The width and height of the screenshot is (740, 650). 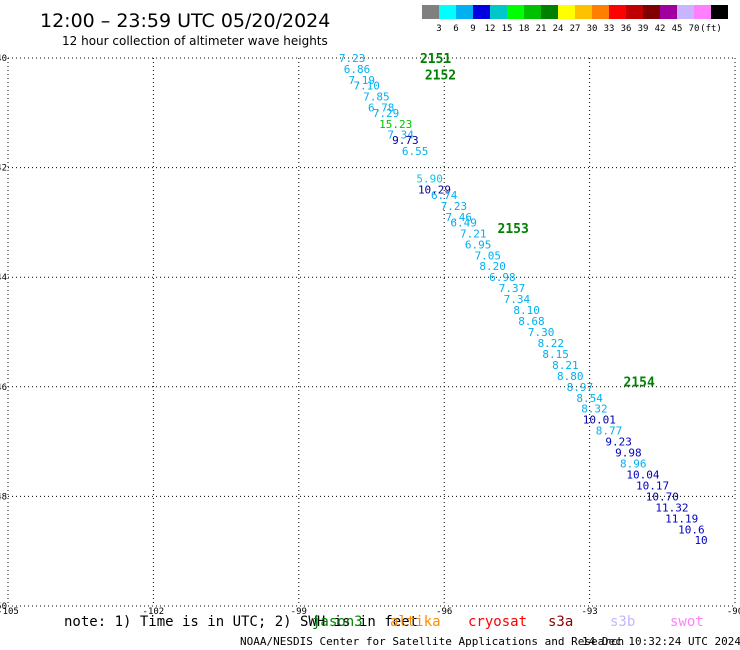 I want to click on swh-value: 11.32, so click(x=671, y=507).